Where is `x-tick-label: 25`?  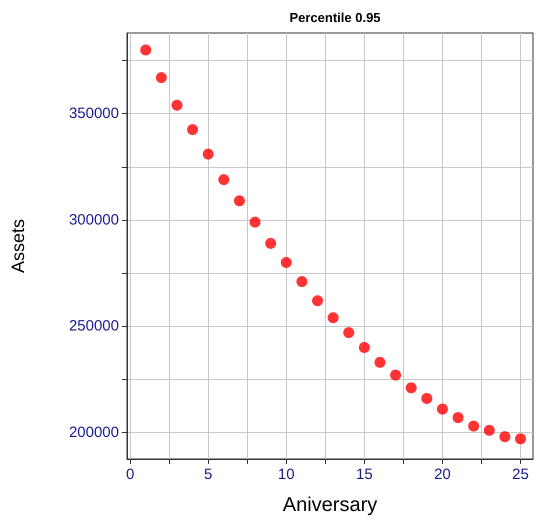
x-tick-label: 25 is located at coordinates (520, 474).